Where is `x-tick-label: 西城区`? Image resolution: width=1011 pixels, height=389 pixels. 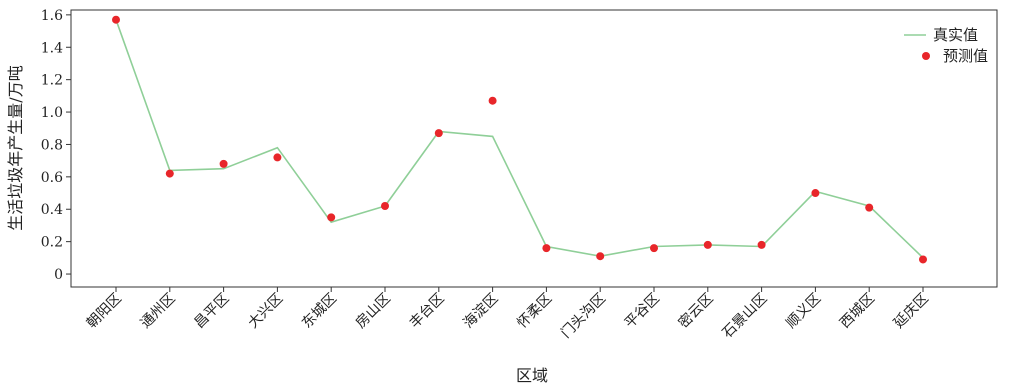 x-tick-label: 西城区 is located at coordinates (857, 311).